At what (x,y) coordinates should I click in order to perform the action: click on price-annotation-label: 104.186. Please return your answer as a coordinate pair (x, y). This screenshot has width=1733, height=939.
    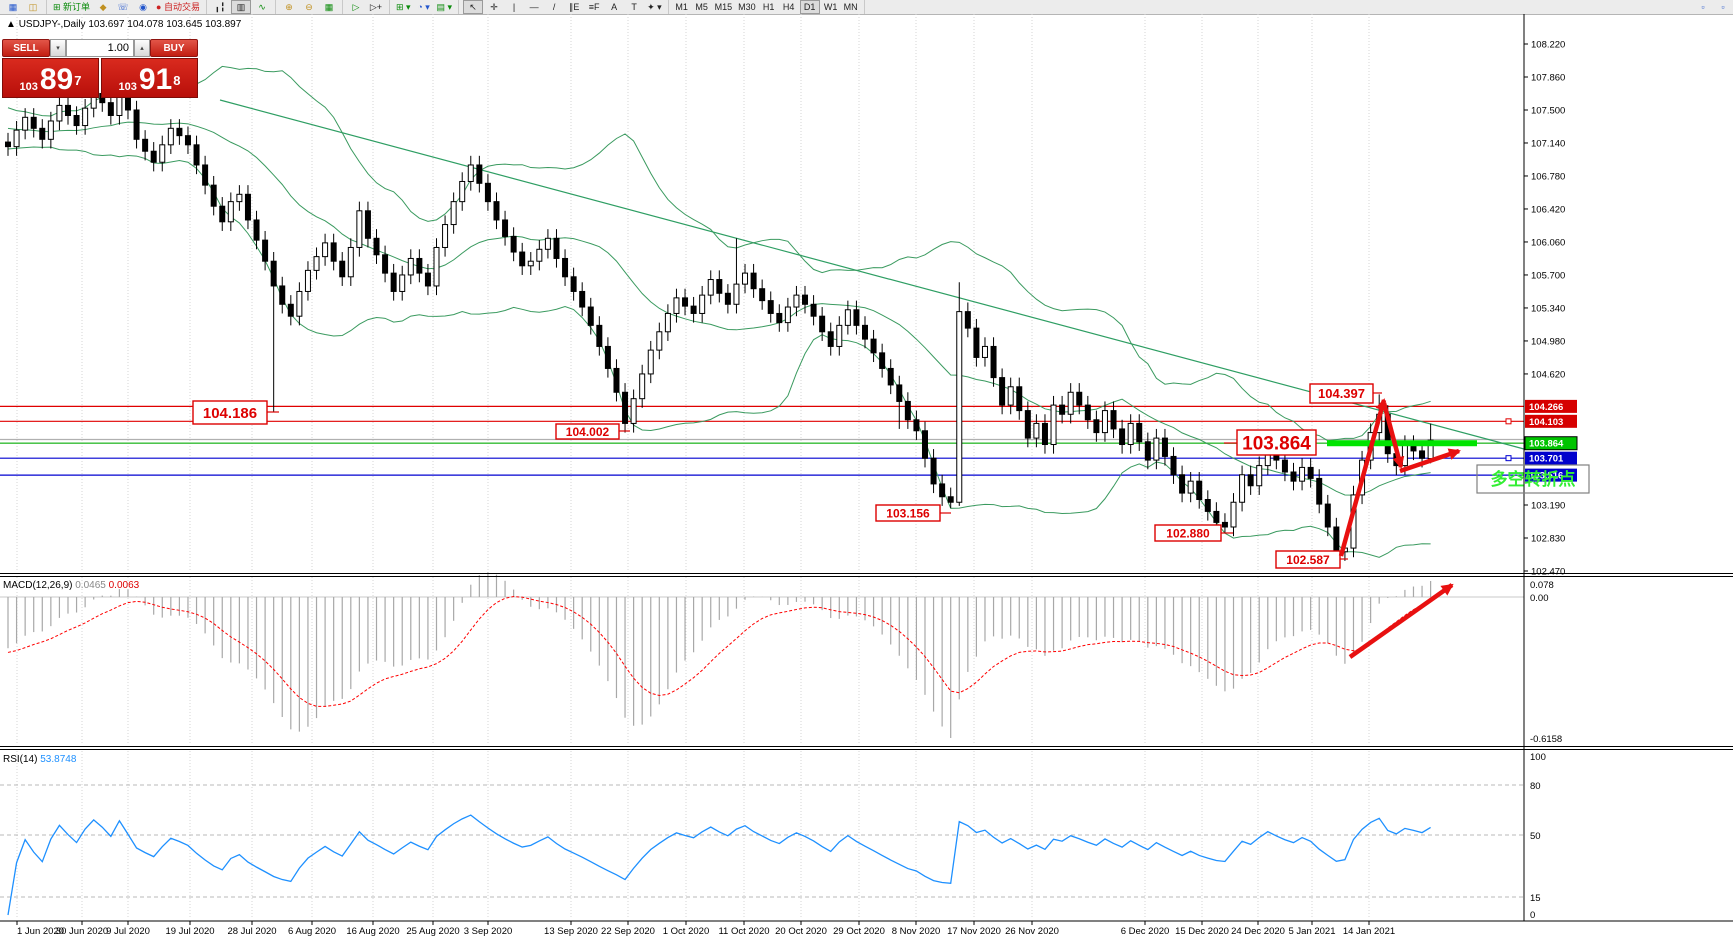
    Looking at the image, I should click on (230, 413).